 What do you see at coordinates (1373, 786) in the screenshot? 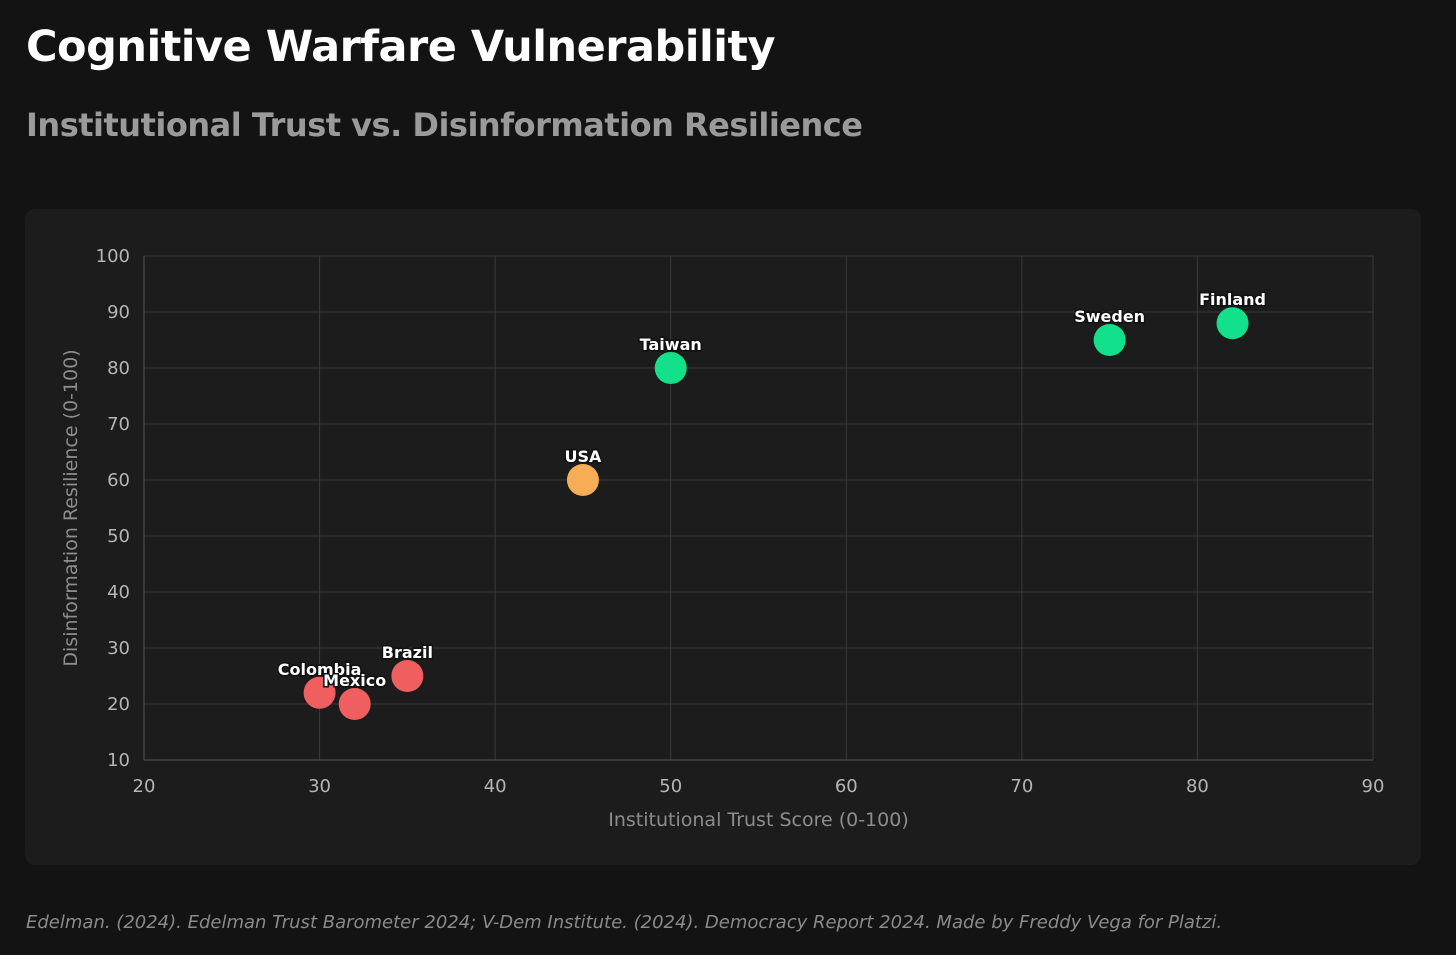
I see `x-tick-label: 90` at bounding box center [1373, 786].